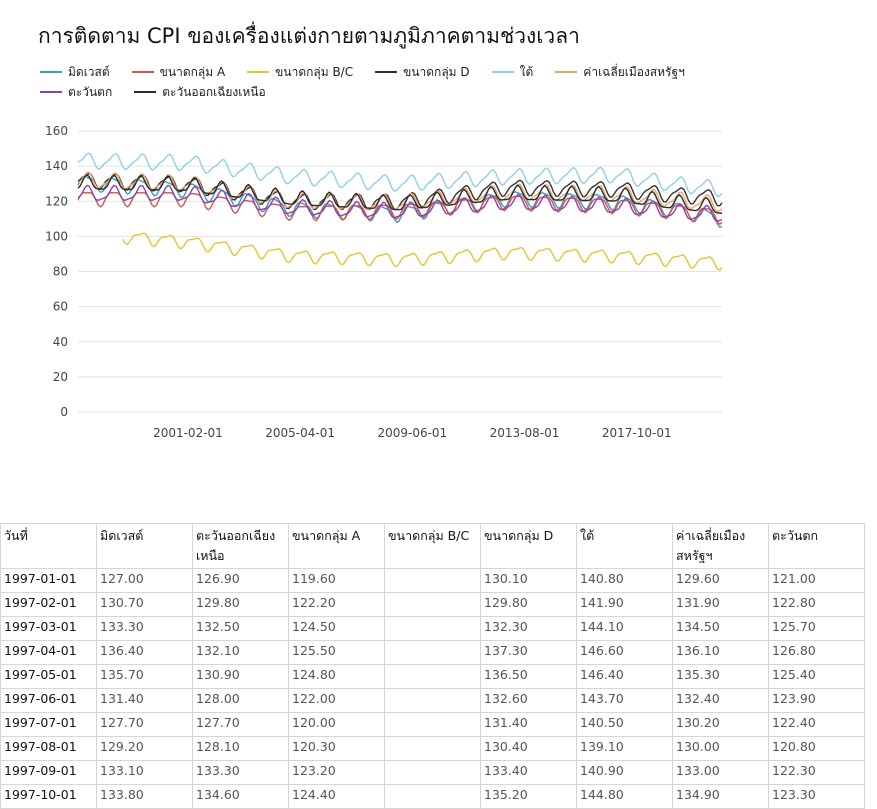 The height and width of the screenshot is (809, 877). Describe the element at coordinates (336, 700) in the screenshot. I see `value-cell: 122.00` at that location.